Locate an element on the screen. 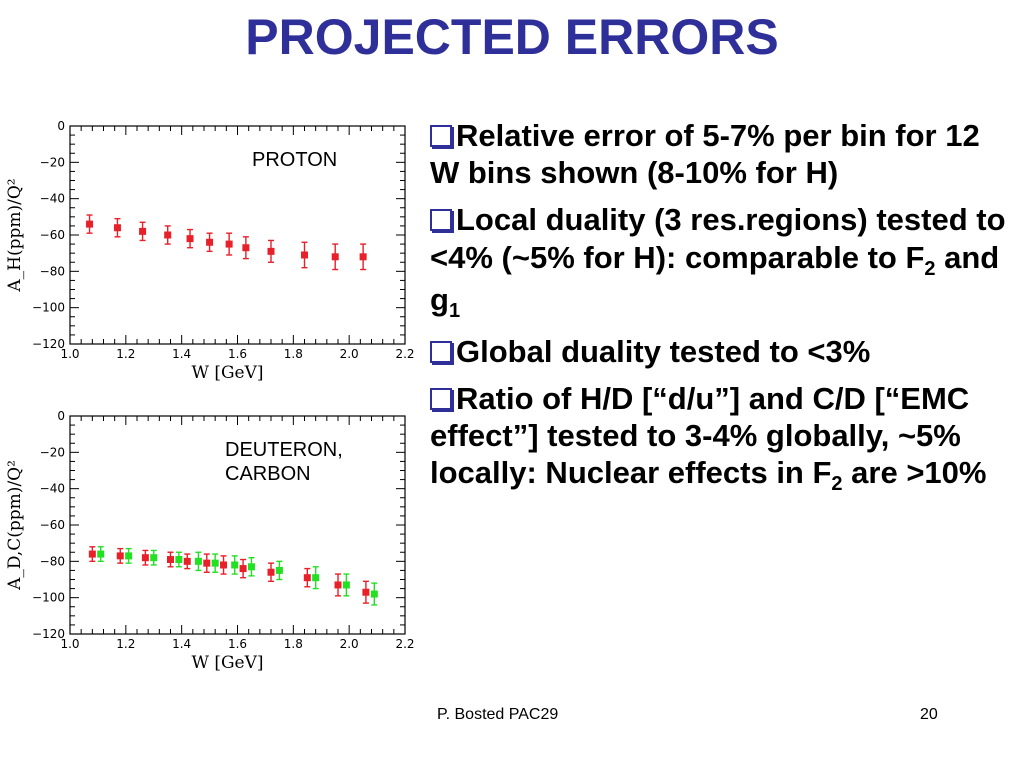 The width and height of the screenshot is (1024, 768). subscript-1: 1 is located at coordinates (454, 310).